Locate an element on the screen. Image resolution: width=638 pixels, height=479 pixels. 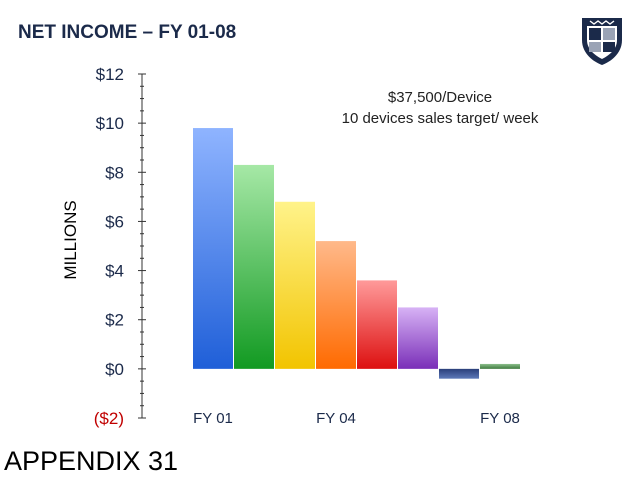
x-tick-label: FY 01 is located at coordinates (213, 418).